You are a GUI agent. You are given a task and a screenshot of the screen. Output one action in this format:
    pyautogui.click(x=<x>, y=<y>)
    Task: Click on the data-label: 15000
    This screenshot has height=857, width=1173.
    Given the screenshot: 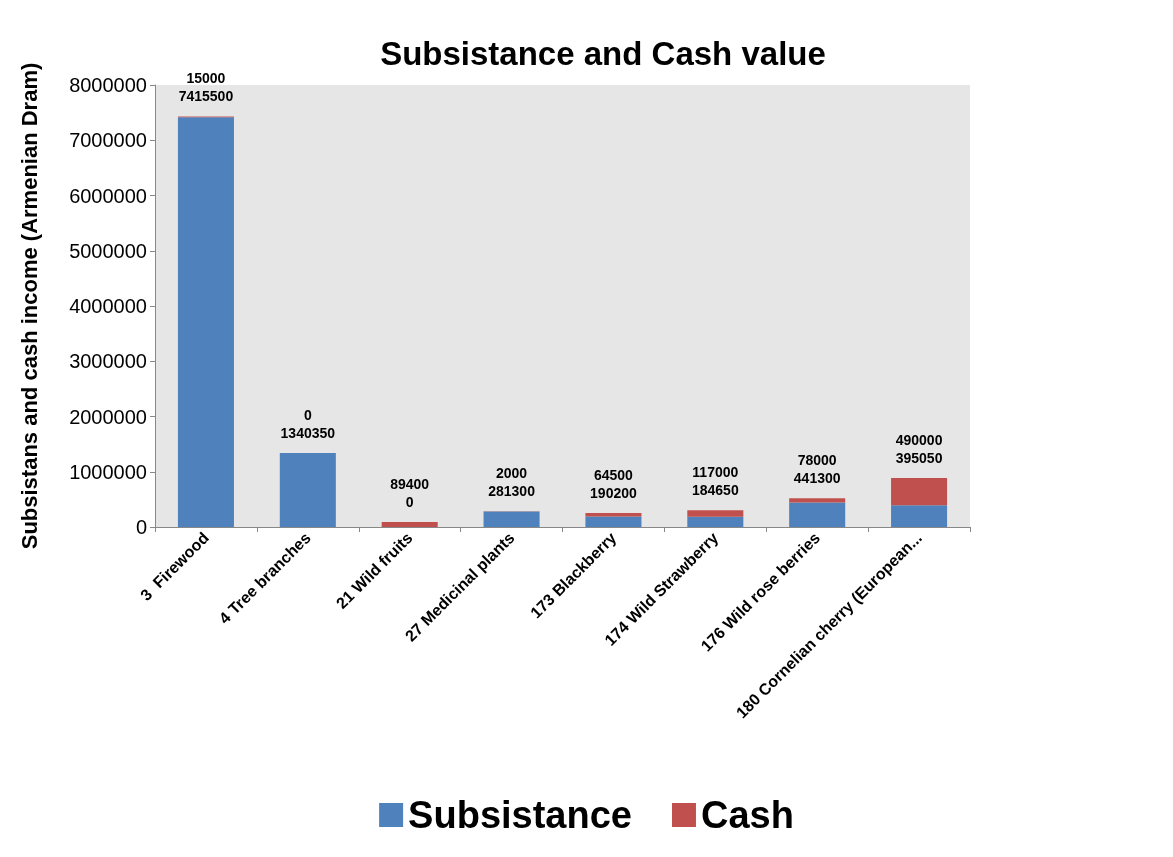 What is the action you would take?
    pyautogui.click(x=206, y=78)
    